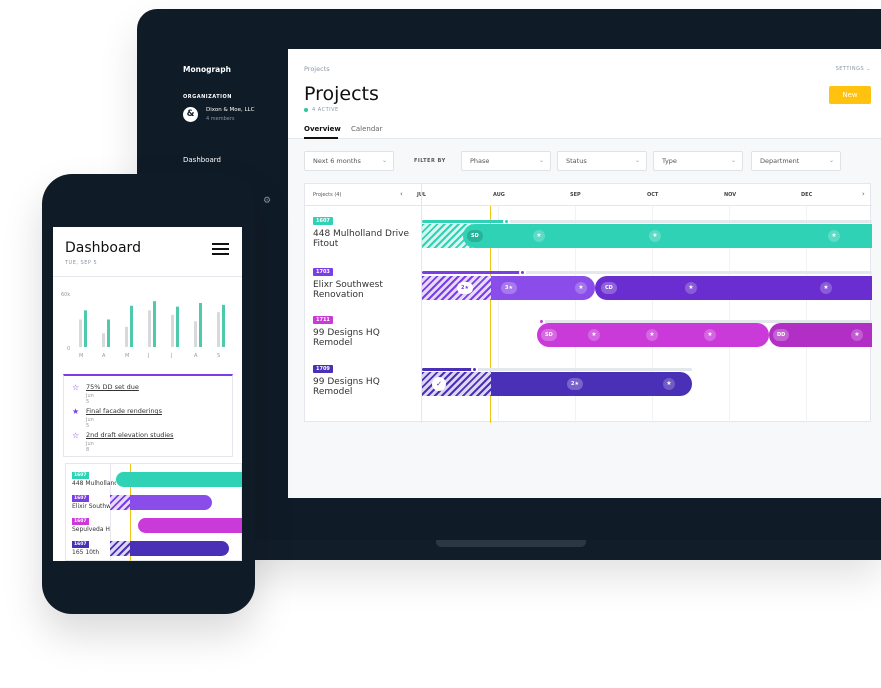 The width and height of the screenshot is (881, 688). What do you see at coordinates (130, 435) in the screenshot?
I see `task-title: 2nd draft elevation studies` at bounding box center [130, 435].